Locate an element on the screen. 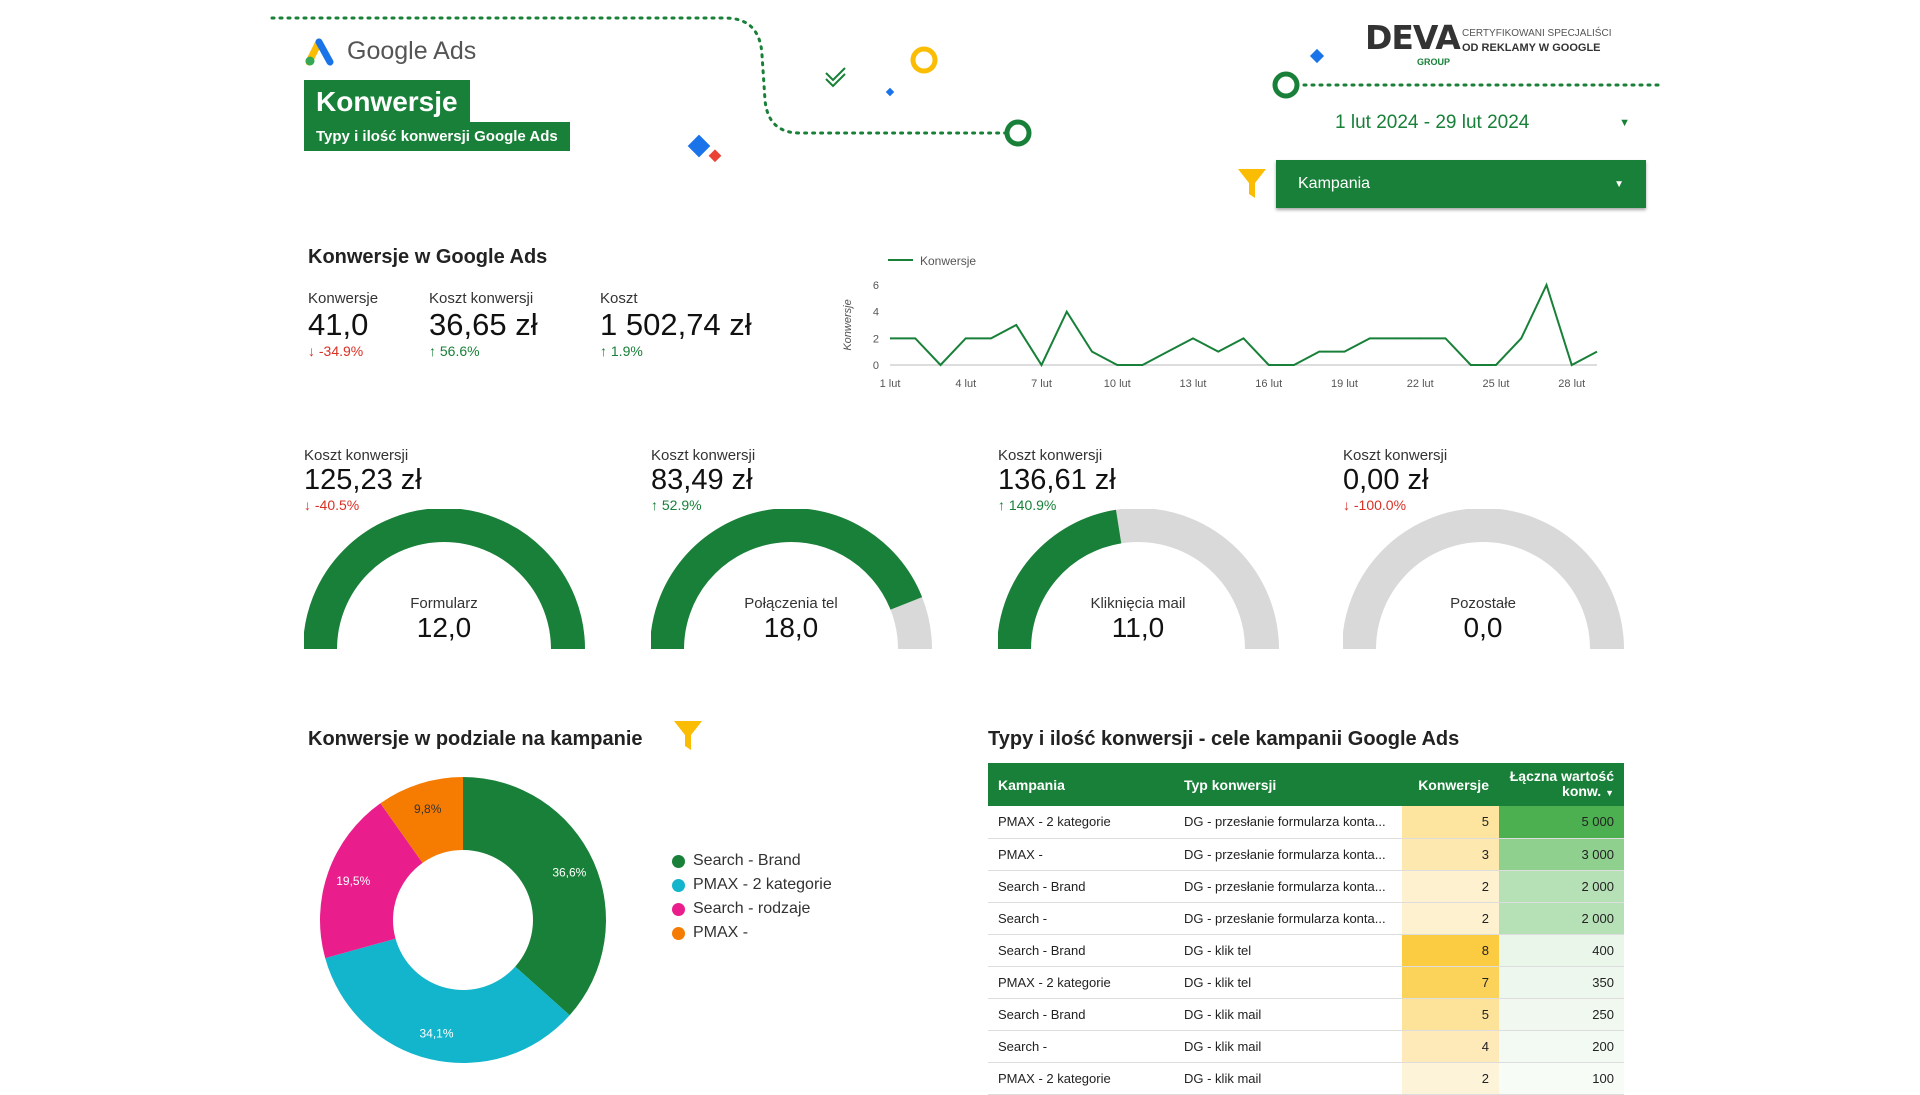 This screenshot has width=1920, height=1095. kpi-cost-per-conversion: Koszt konwersji 36,65 zł ↑ 56.6% is located at coordinates (483, 324).